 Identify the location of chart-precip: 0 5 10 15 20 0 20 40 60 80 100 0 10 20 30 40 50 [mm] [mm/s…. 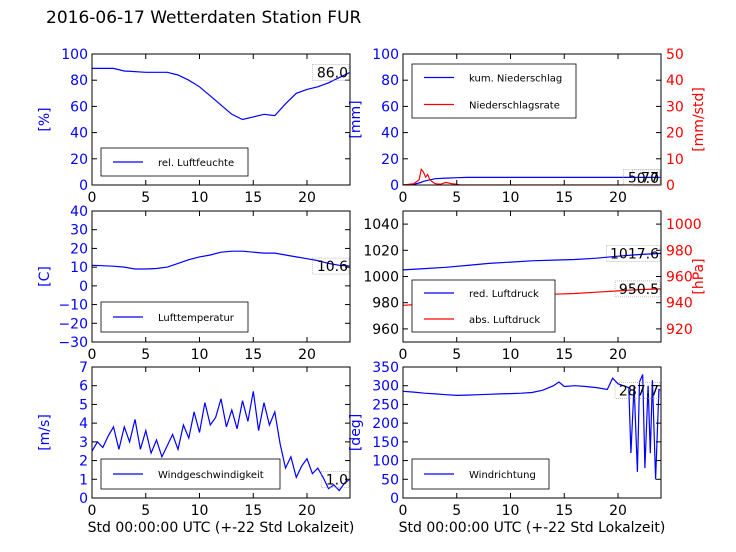
(527, 126).